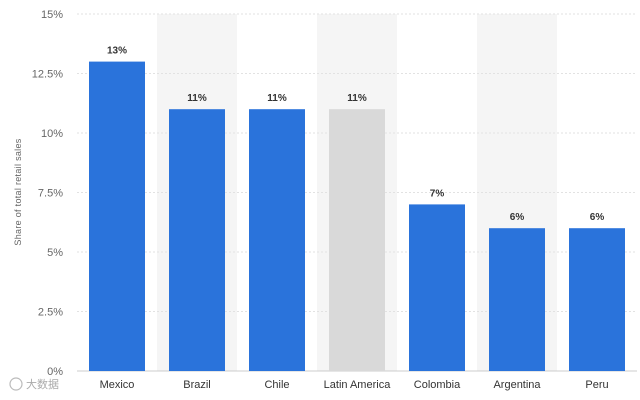 This screenshot has width=640, height=400. I want to click on x-tick-label: Argentina, so click(517, 385).